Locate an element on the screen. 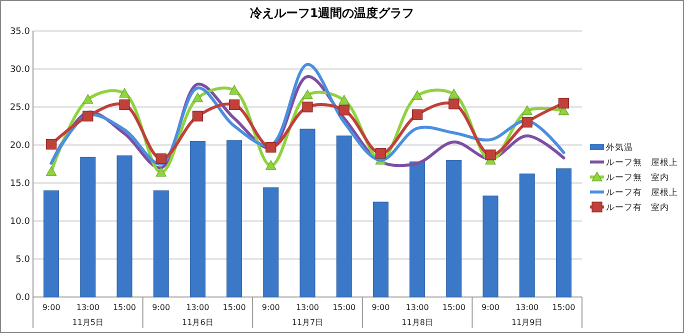 Image resolution: width=684 pixels, height=333 pixels. chart-title: 冷えルーフ1週間の温度グラフ is located at coordinates (332, 13).